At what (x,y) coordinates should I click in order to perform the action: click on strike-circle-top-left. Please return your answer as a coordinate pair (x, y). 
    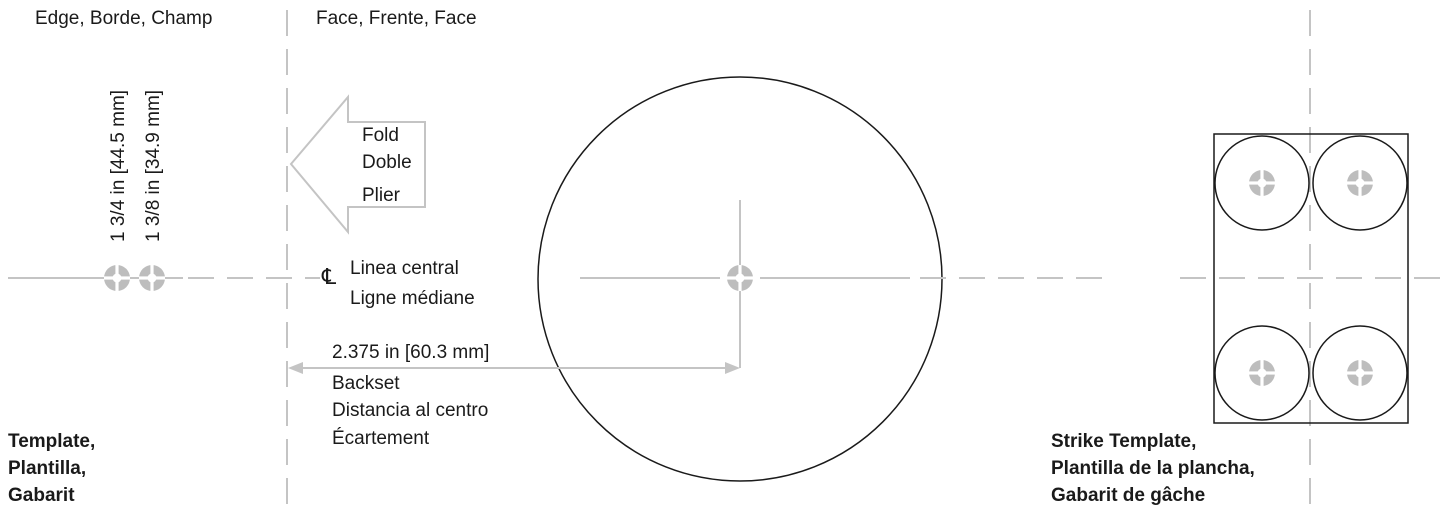
    Looking at the image, I should click on (1262, 183).